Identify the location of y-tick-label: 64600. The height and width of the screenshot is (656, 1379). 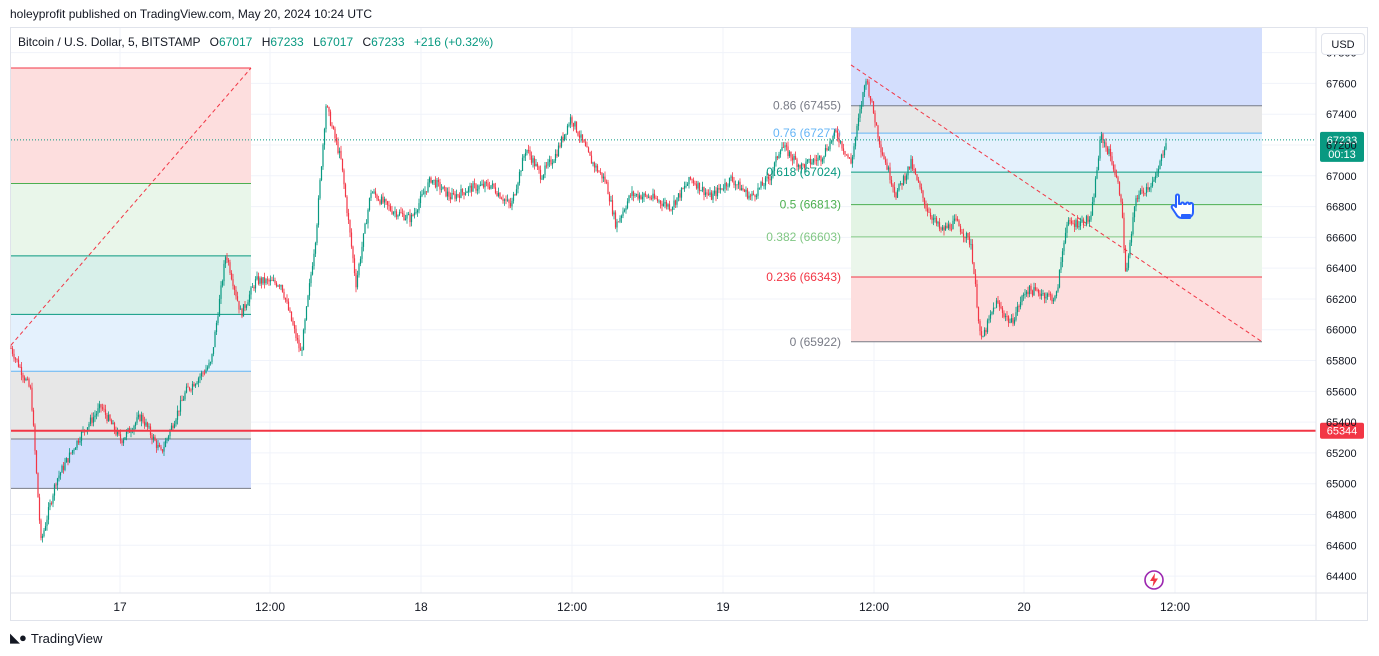
(1341, 546).